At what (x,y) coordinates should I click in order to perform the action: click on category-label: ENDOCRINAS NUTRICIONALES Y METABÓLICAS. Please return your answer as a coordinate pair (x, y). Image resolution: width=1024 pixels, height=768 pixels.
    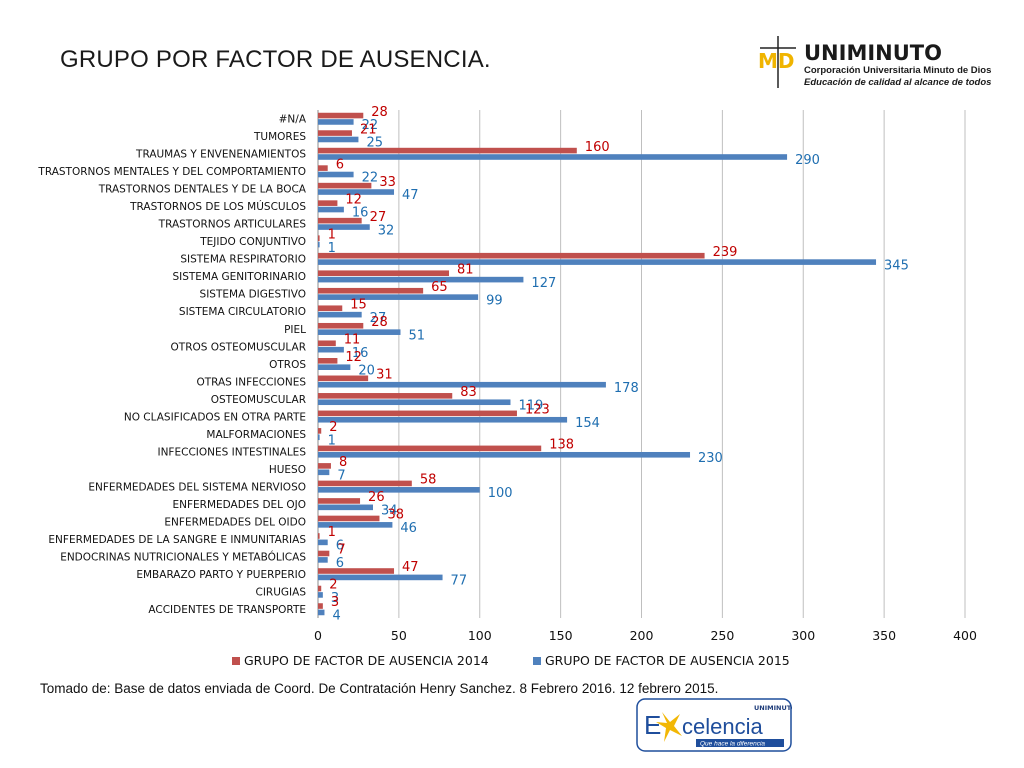
    Looking at the image, I should click on (183, 556).